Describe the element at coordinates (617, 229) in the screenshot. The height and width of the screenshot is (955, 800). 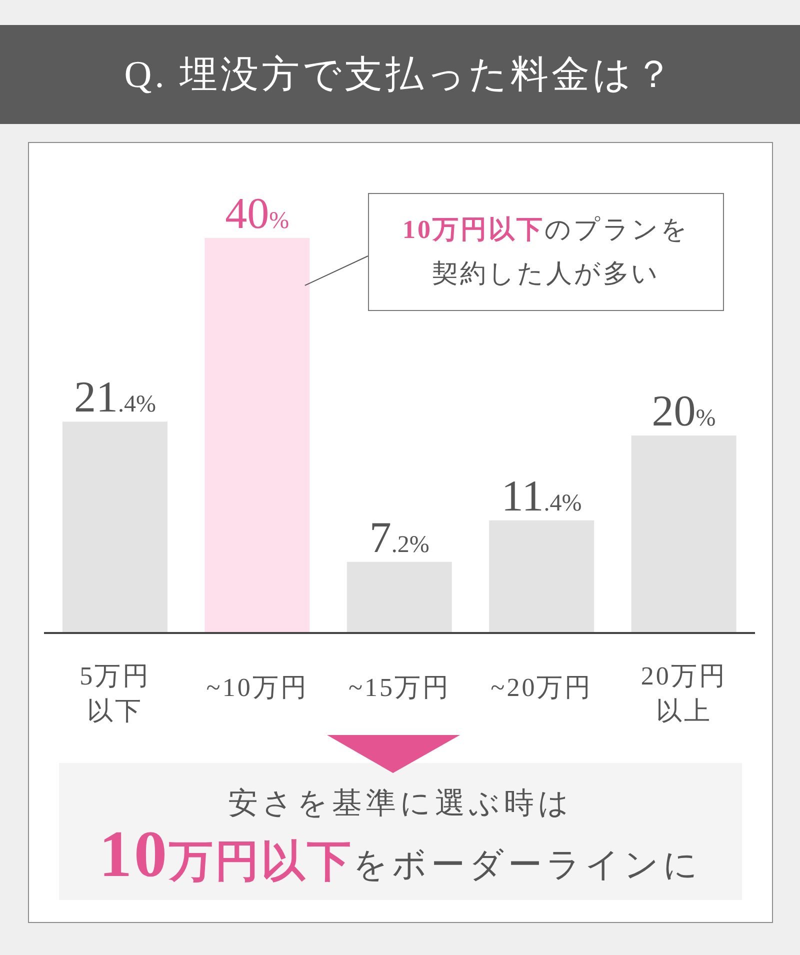
I see `annotation: のプランを` at that location.